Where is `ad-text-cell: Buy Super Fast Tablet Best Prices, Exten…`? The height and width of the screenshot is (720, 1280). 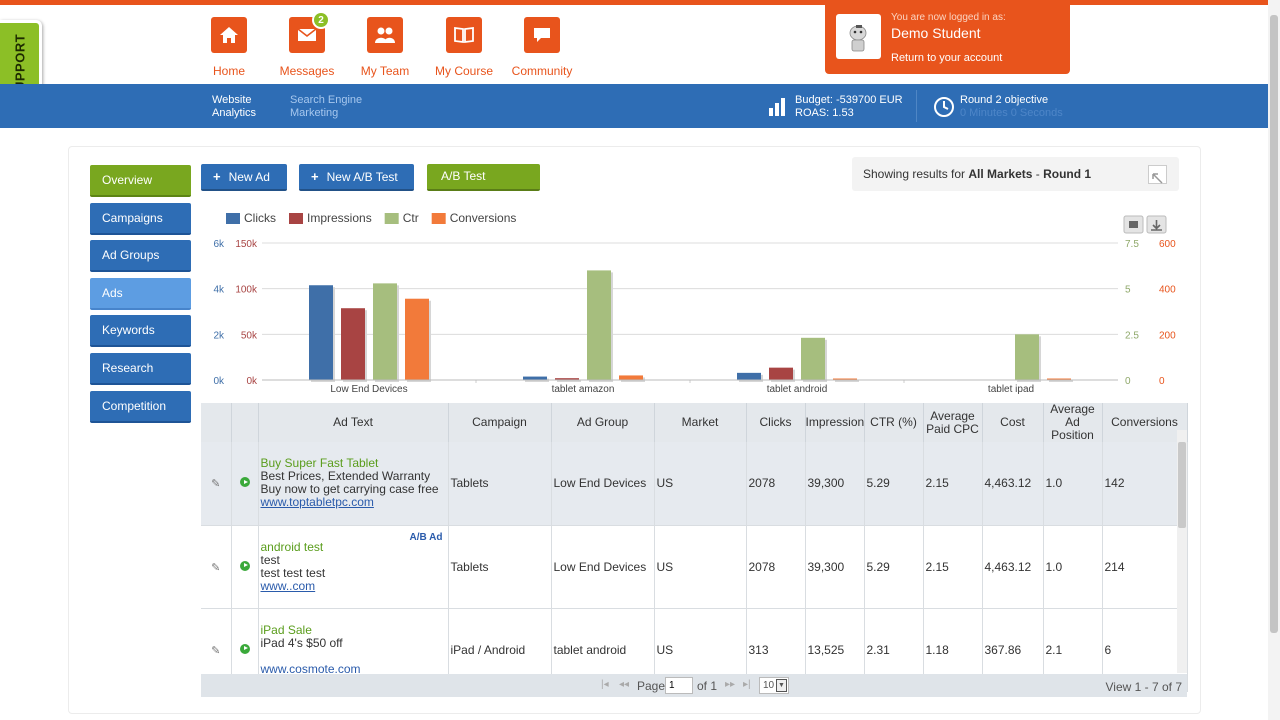 ad-text-cell: Buy Super Fast Tablet Best Prices, Exten… is located at coordinates (353, 484).